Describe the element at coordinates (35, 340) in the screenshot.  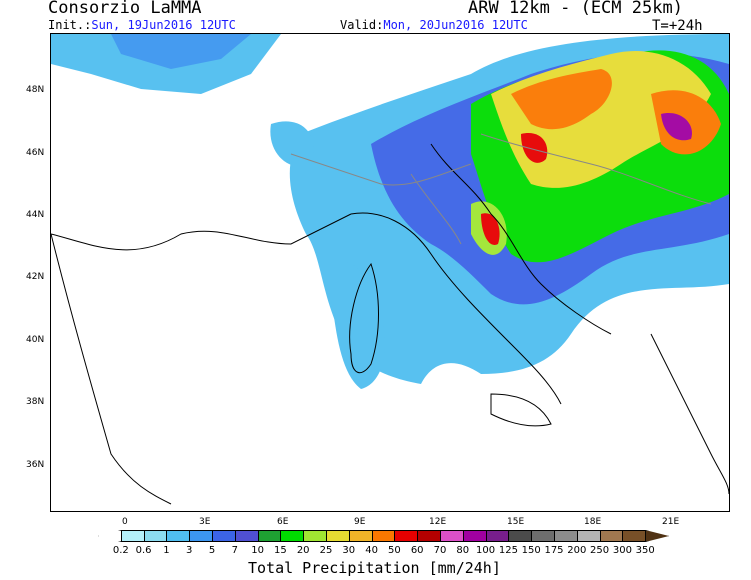
I see `lat-label: 40N` at that location.